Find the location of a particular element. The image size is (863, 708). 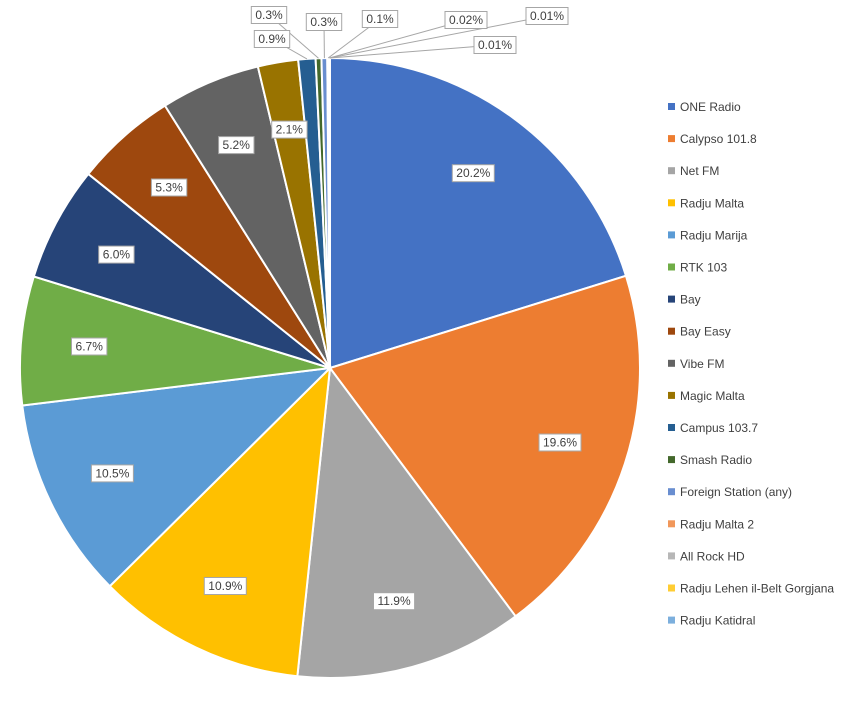

legend-swatch-net-fm is located at coordinates (671, 171).